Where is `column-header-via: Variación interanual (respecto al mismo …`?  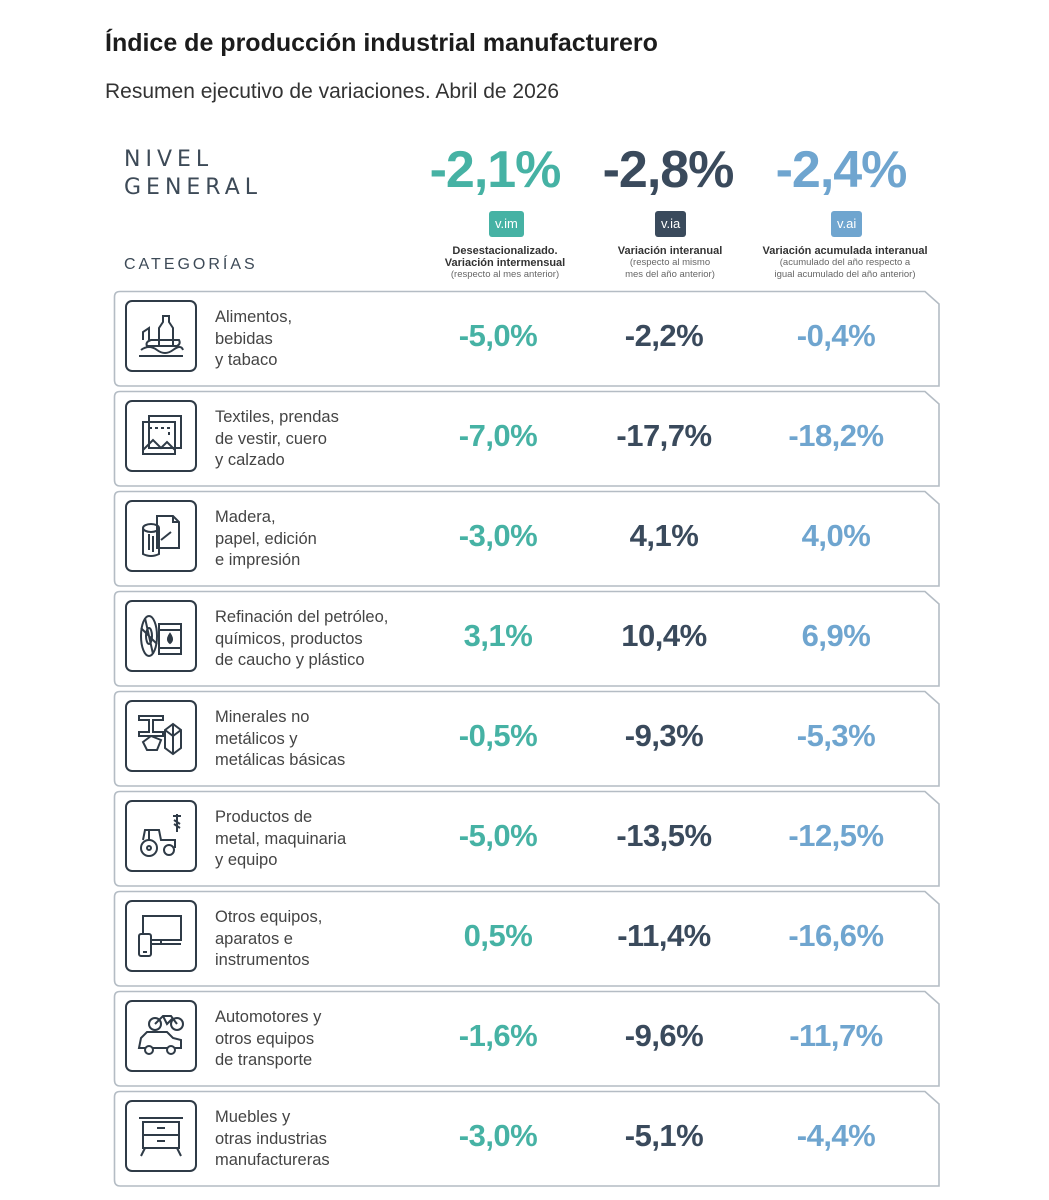
column-header-via: Variación interanual (respecto al mismo … is located at coordinates (670, 263).